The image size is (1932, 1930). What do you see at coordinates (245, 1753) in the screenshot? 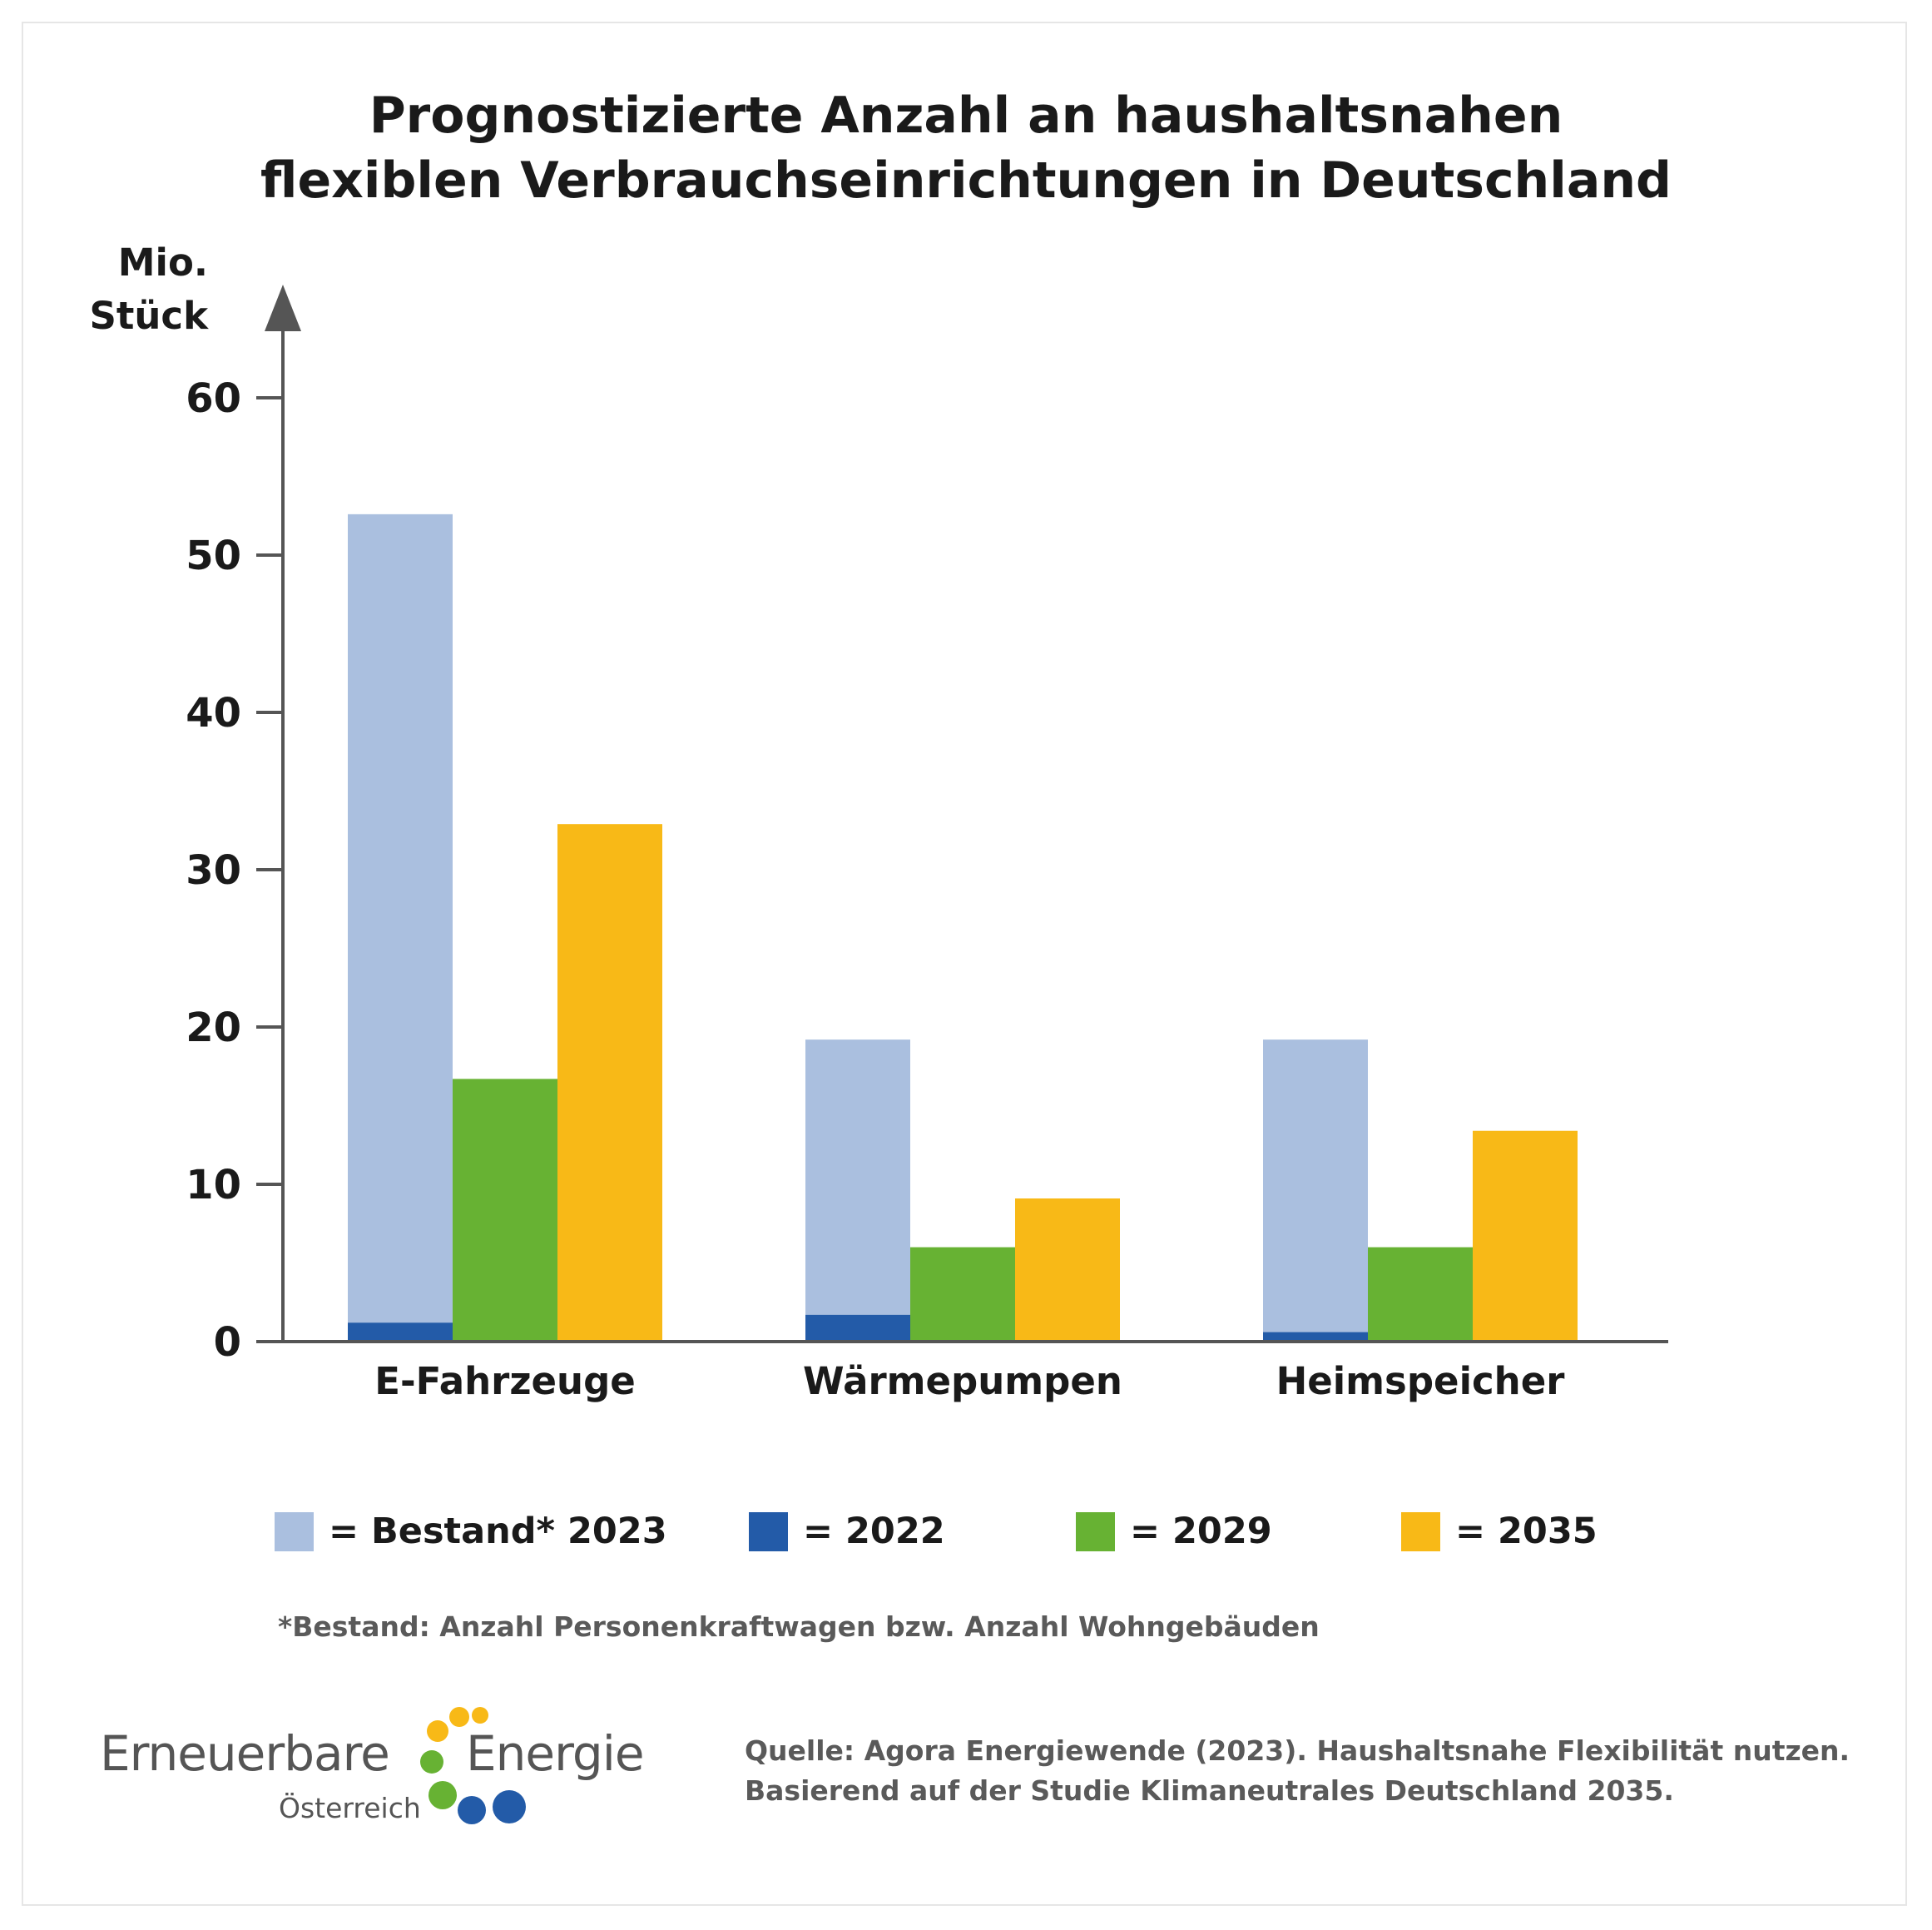
I see `logo-word1: Erneuerbare` at bounding box center [245, 1753].